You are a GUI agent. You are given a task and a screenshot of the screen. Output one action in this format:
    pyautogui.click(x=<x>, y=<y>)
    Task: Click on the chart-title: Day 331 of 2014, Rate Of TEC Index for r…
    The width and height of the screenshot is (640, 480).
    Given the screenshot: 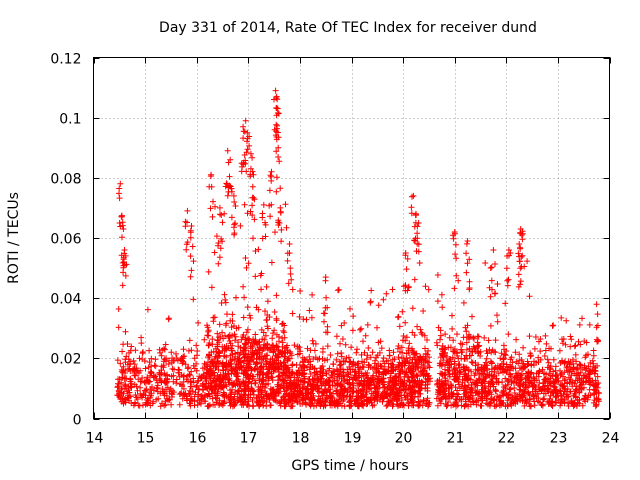 What is the action you would take?
    pyautogui.click(x=348, y=28)
    